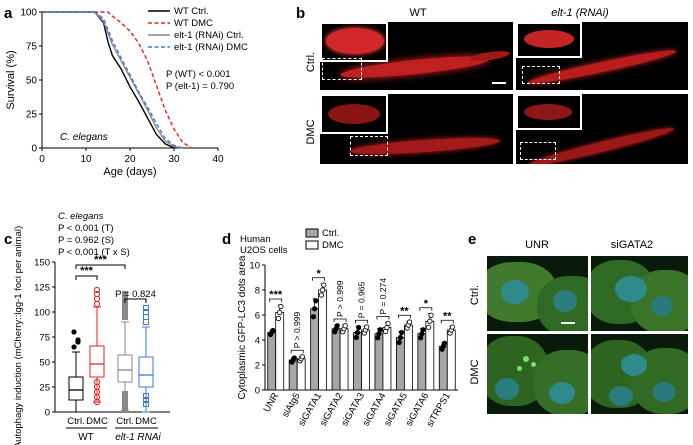 The image size is (693, 445). I want to click on y-tick-label: 125, so click(42, 288).